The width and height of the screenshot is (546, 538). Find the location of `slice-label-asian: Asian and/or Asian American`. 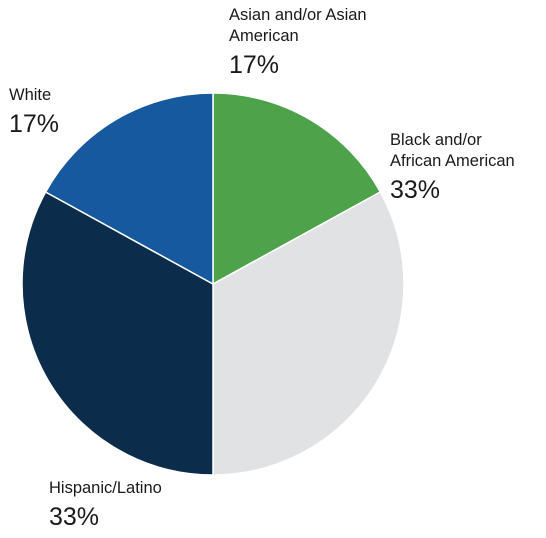

slice-label-asian: Asian and/or Asian American is located at coordinates (298, 25).